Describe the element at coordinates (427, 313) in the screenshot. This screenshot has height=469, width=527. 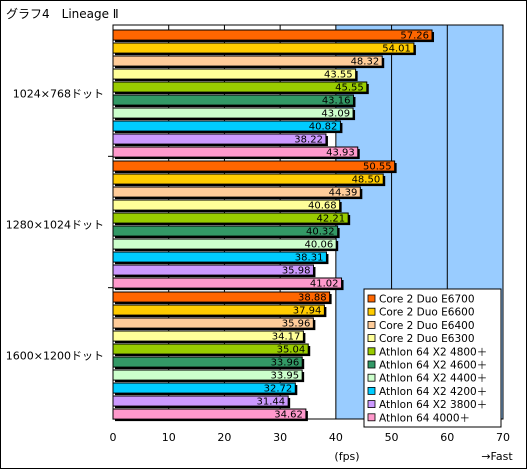
I see `legend-entry: Core 2 Duo E6600` at that location.